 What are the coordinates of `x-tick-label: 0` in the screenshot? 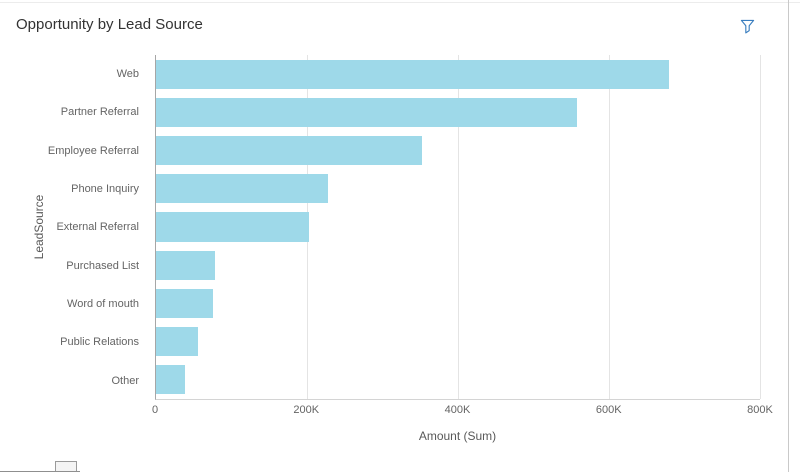 It's located at (155, 410).